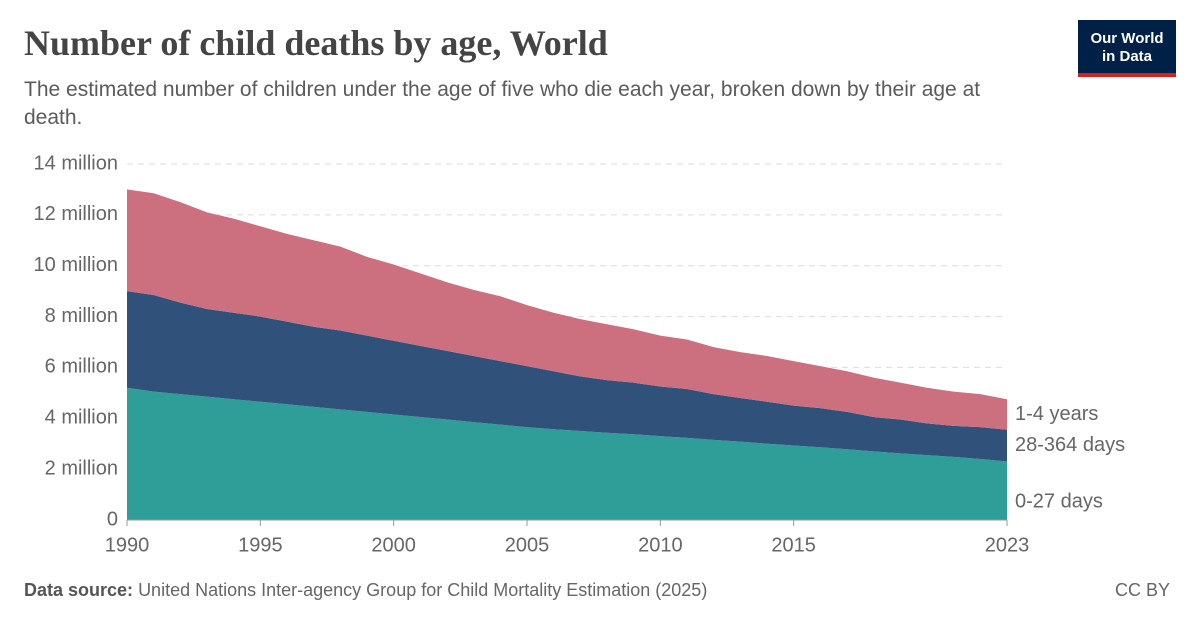 This screenshot has width=1200, height=627. What do you see at coordinates (527, 545) in the screenshot?
I see `x-tick-label: 2005` at bounding box center [527, 545].